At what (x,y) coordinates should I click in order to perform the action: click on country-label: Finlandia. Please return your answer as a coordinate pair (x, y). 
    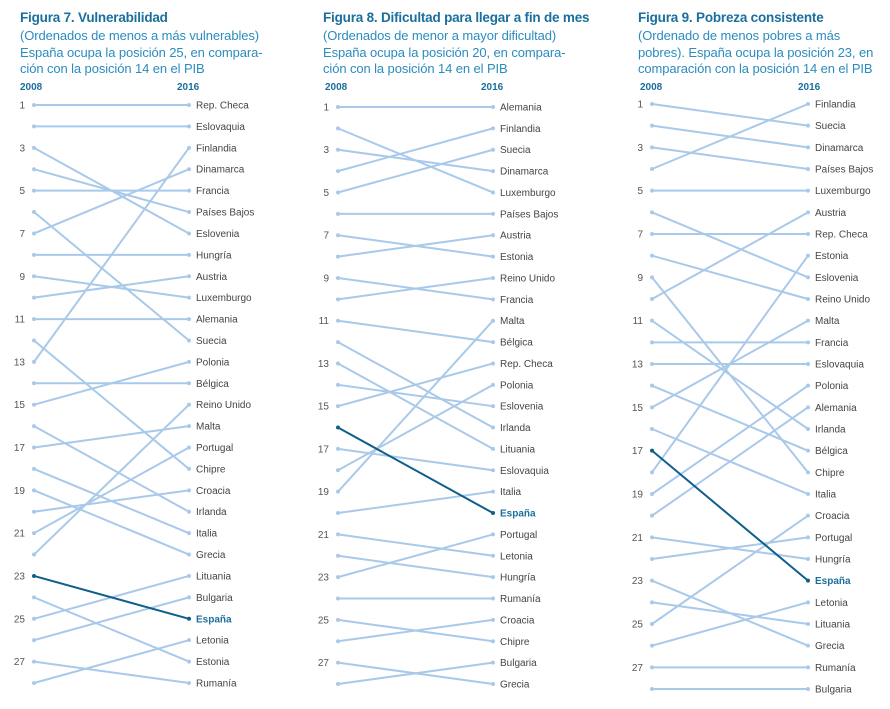
    Looking at the image, I should click on (216, 148).